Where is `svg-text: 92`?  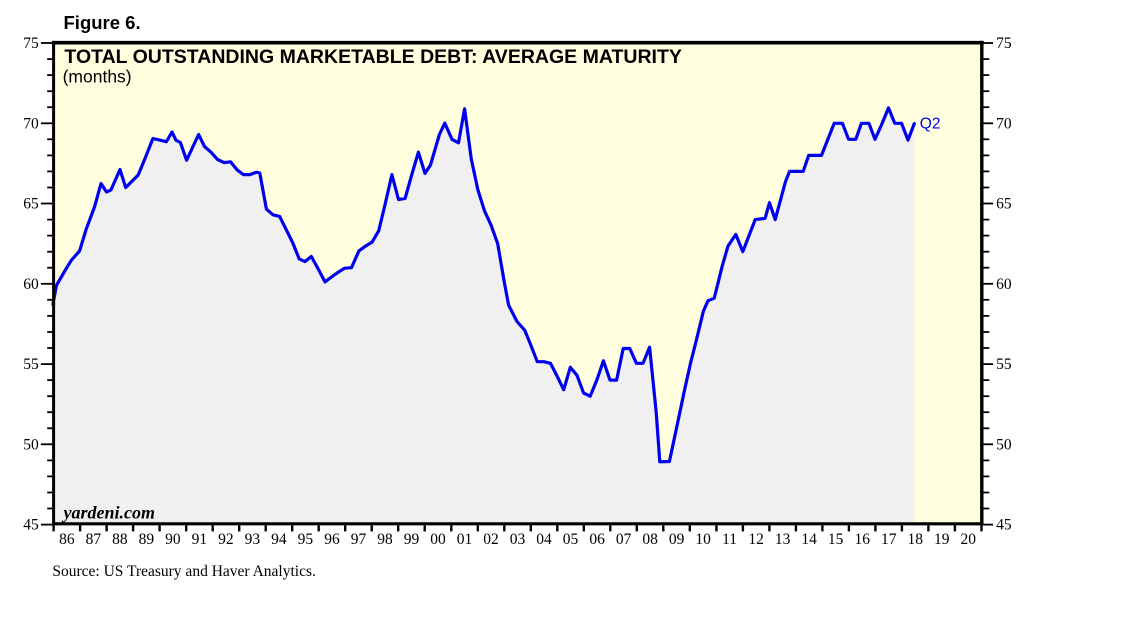
svg-text: 92 is located at coordinates (226, 539).